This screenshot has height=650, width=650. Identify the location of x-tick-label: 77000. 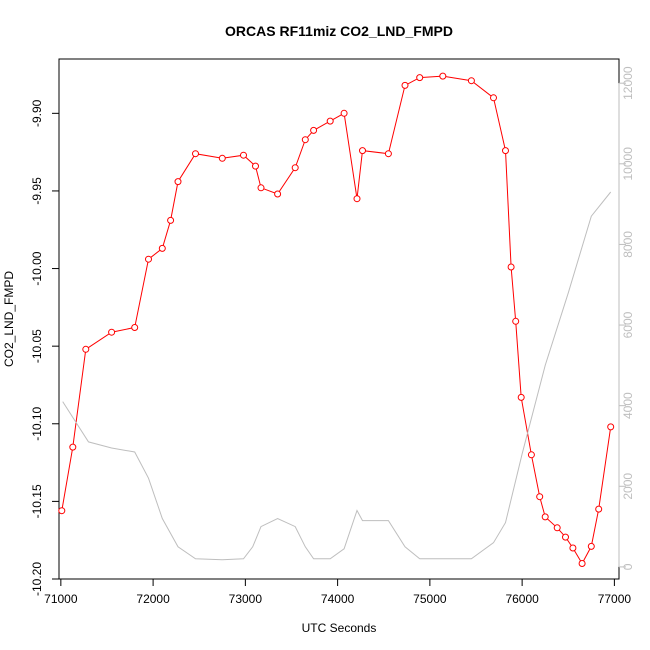
(615, 599).